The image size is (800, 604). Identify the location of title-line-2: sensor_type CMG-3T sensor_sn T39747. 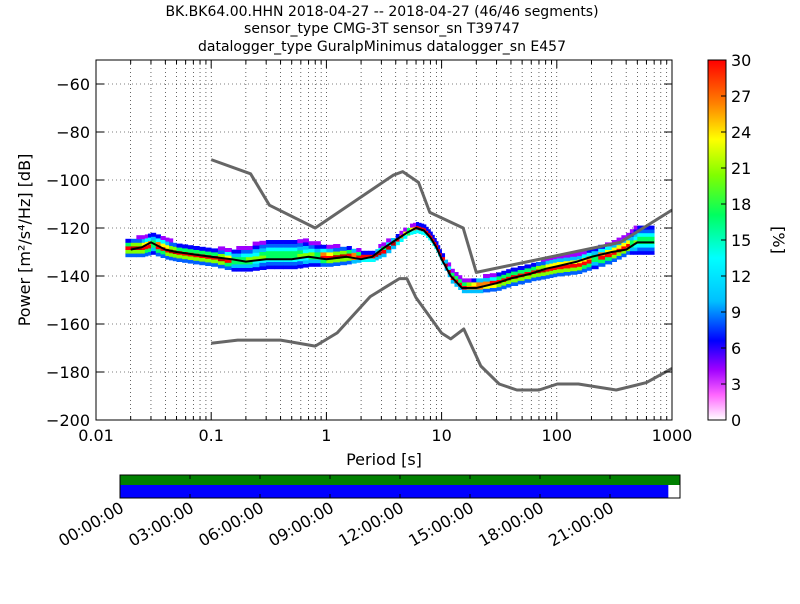
(382, 29).